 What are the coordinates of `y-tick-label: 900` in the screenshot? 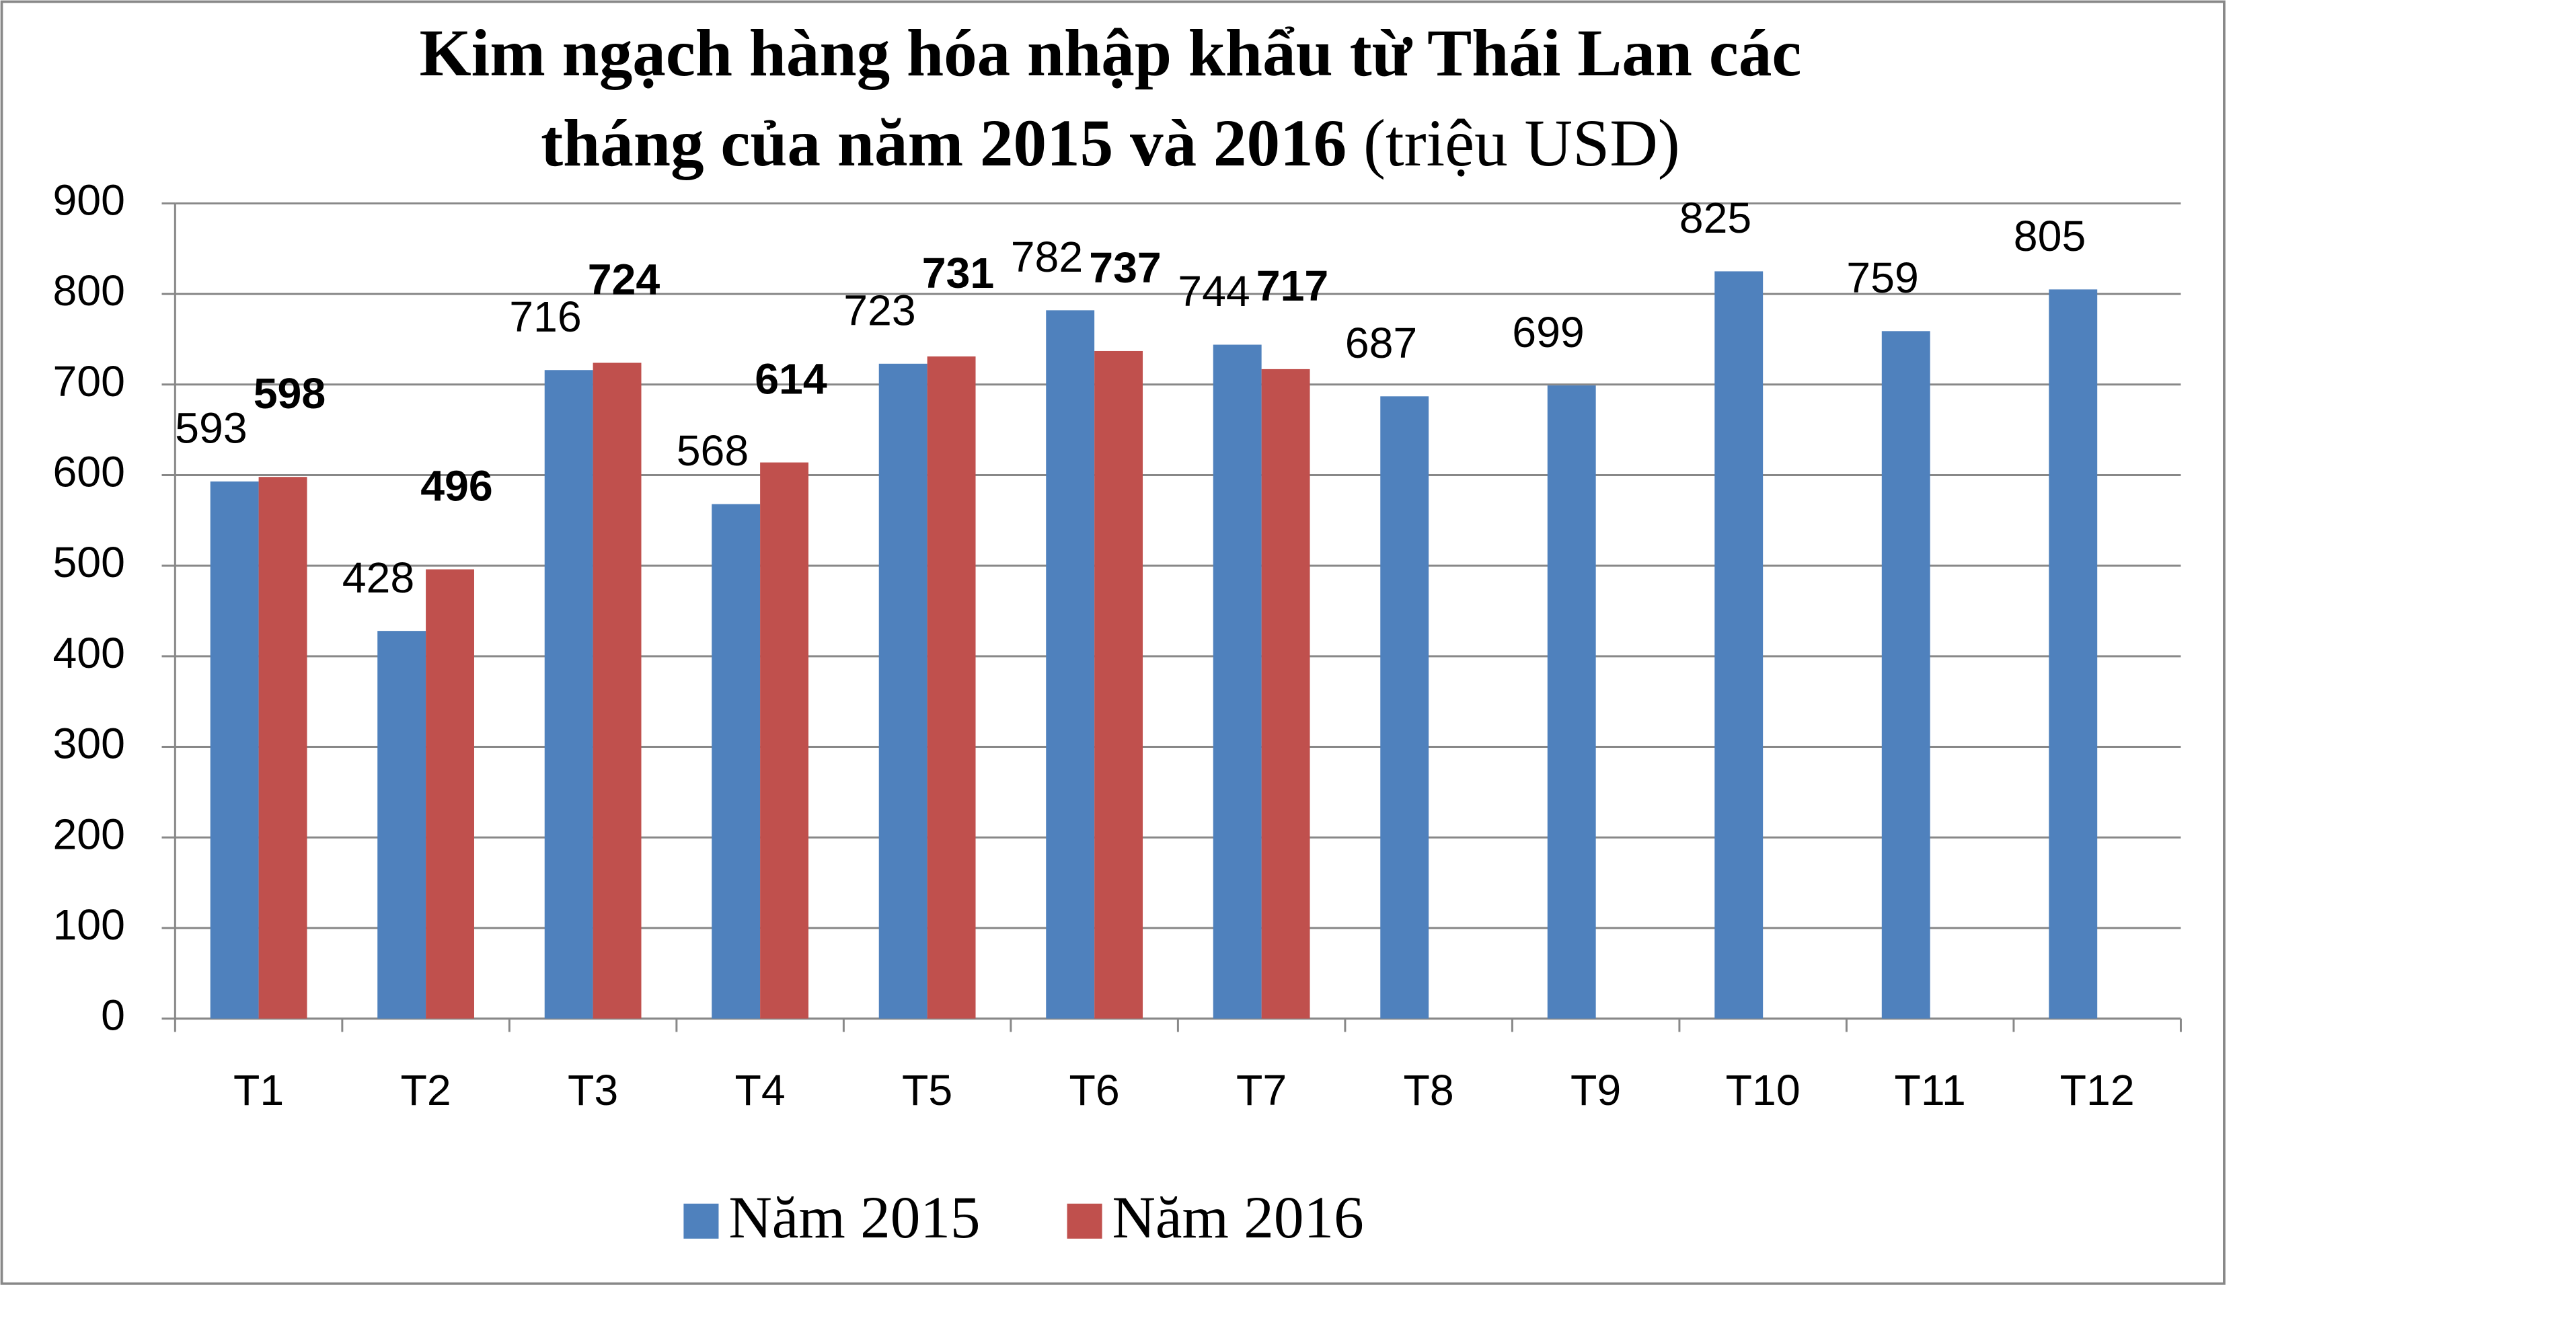 It's located at (88, 200).